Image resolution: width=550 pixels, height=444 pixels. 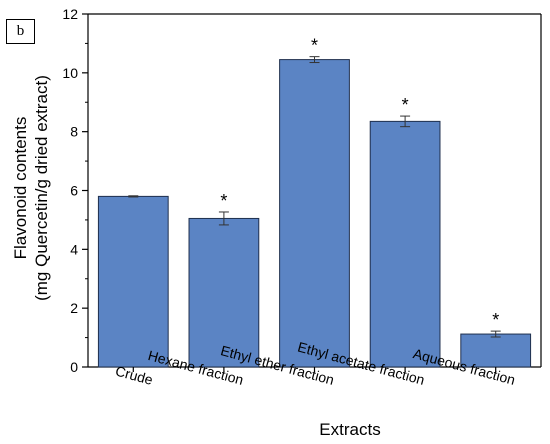 I want to click on panel-label: b, so click(x=20, y=31).